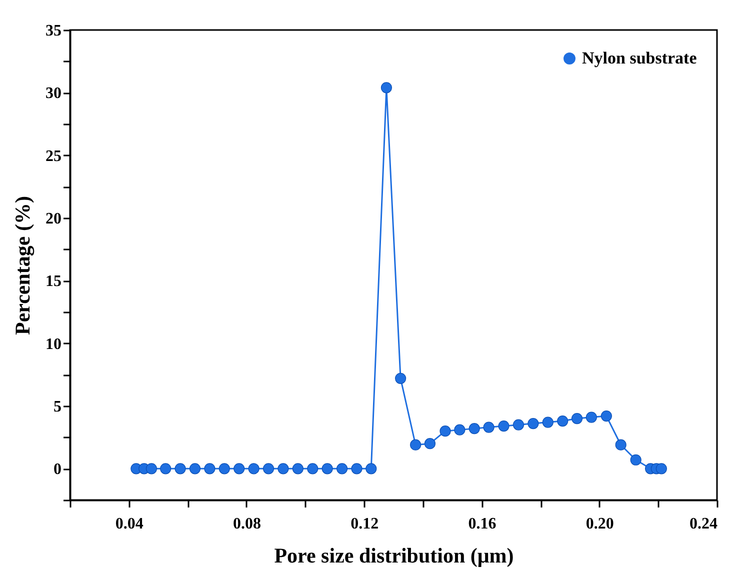 Image resolution: width=747 pixels, height=579 pixels. Describe the element at coordinates (640, 58) in the screenshot. I see `legend-label: Nylon substrate` at that location.